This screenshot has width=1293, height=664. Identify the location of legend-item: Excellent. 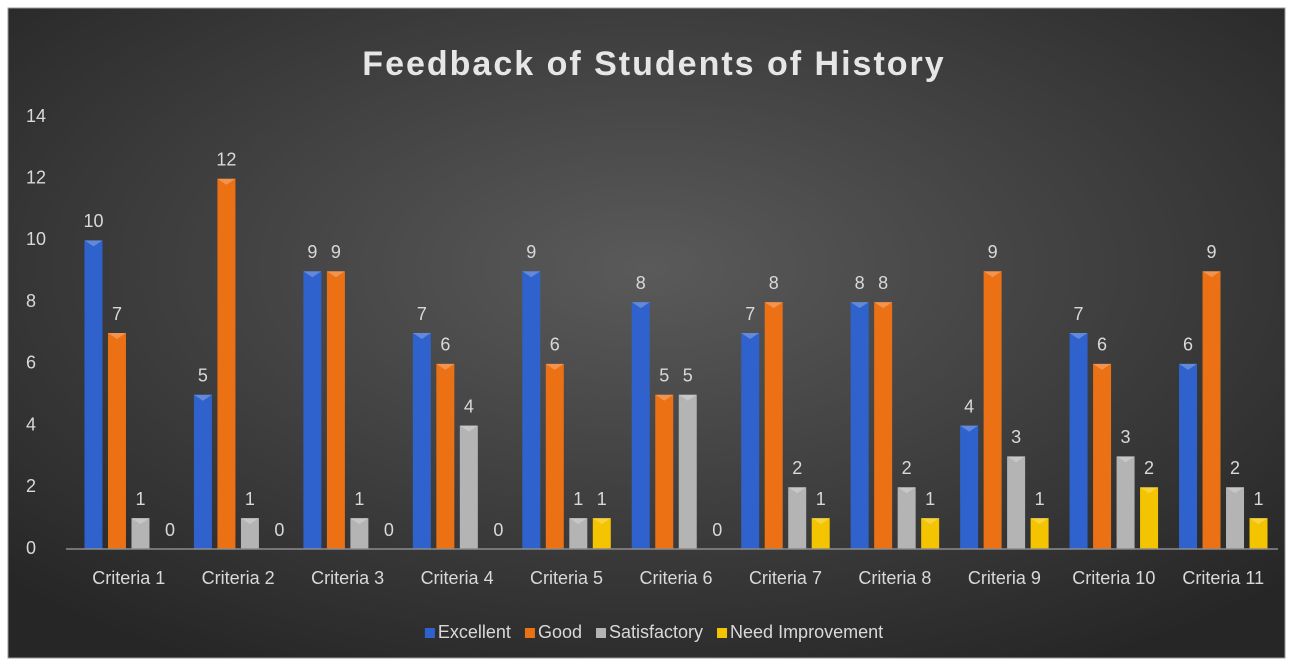
(467, 632).